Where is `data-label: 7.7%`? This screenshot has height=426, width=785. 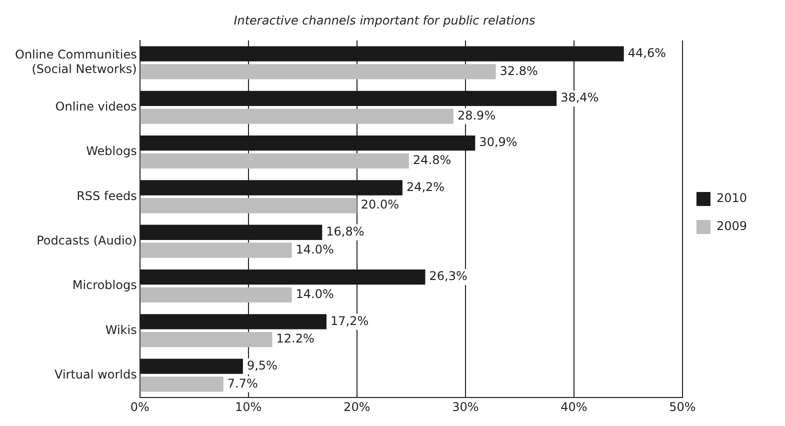
data-label: 7.7% is located at coordinates (242, 383).